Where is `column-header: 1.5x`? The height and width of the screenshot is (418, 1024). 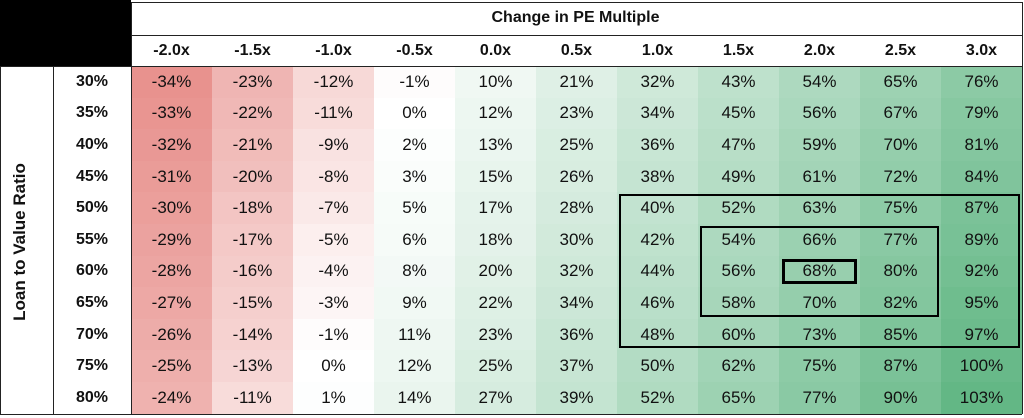 column-header: 1.5x is located at coordinates (738, 50).